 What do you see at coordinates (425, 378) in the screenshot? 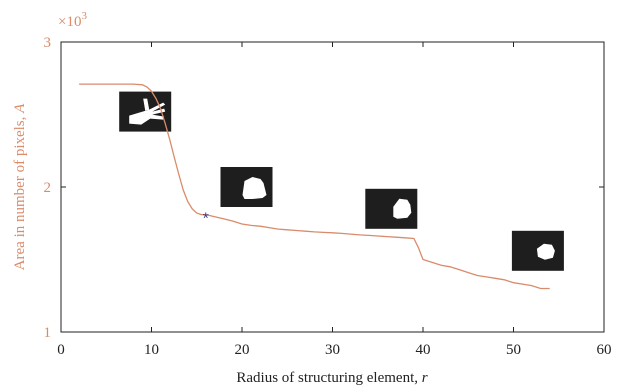
I see `x-axis-label-variable: r` at bounding box center [425, 378].